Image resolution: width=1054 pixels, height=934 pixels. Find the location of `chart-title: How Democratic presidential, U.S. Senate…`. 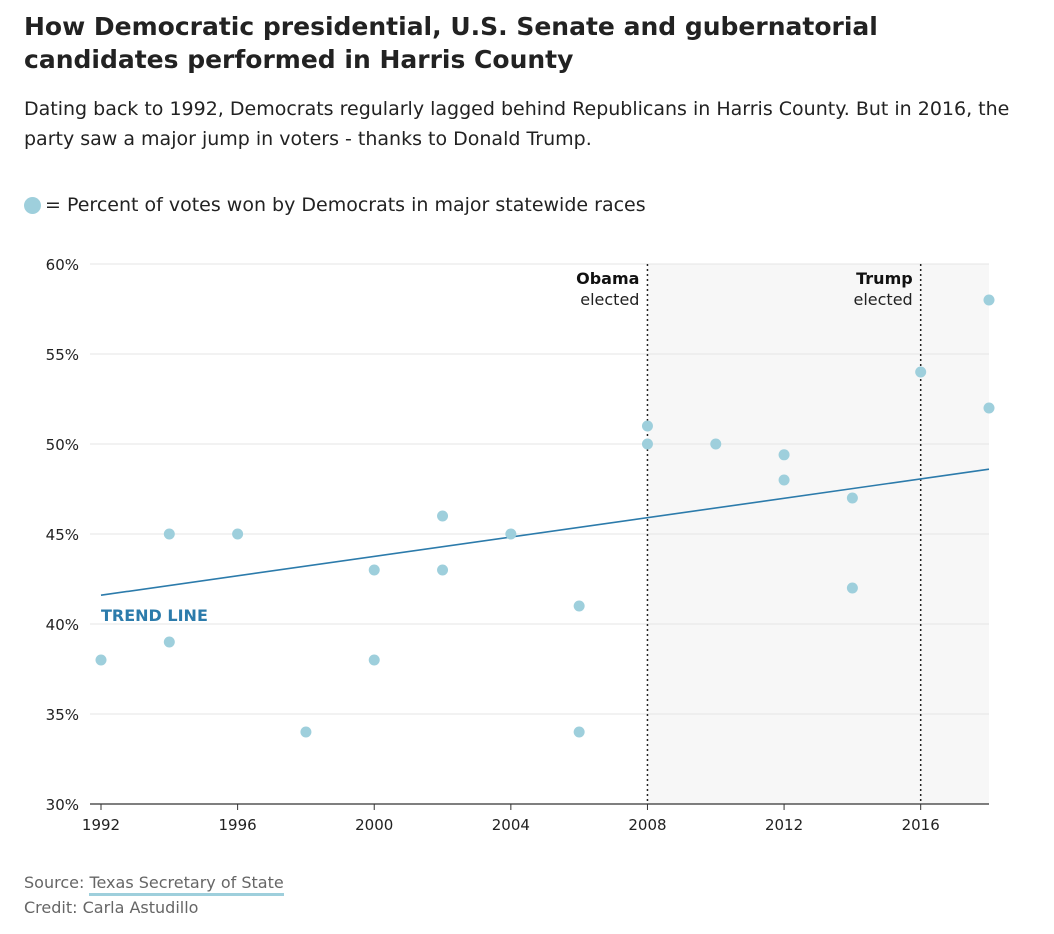

chart-title: How Democratic presidential, U.S. Senate… is located at coordinates (451, 43).